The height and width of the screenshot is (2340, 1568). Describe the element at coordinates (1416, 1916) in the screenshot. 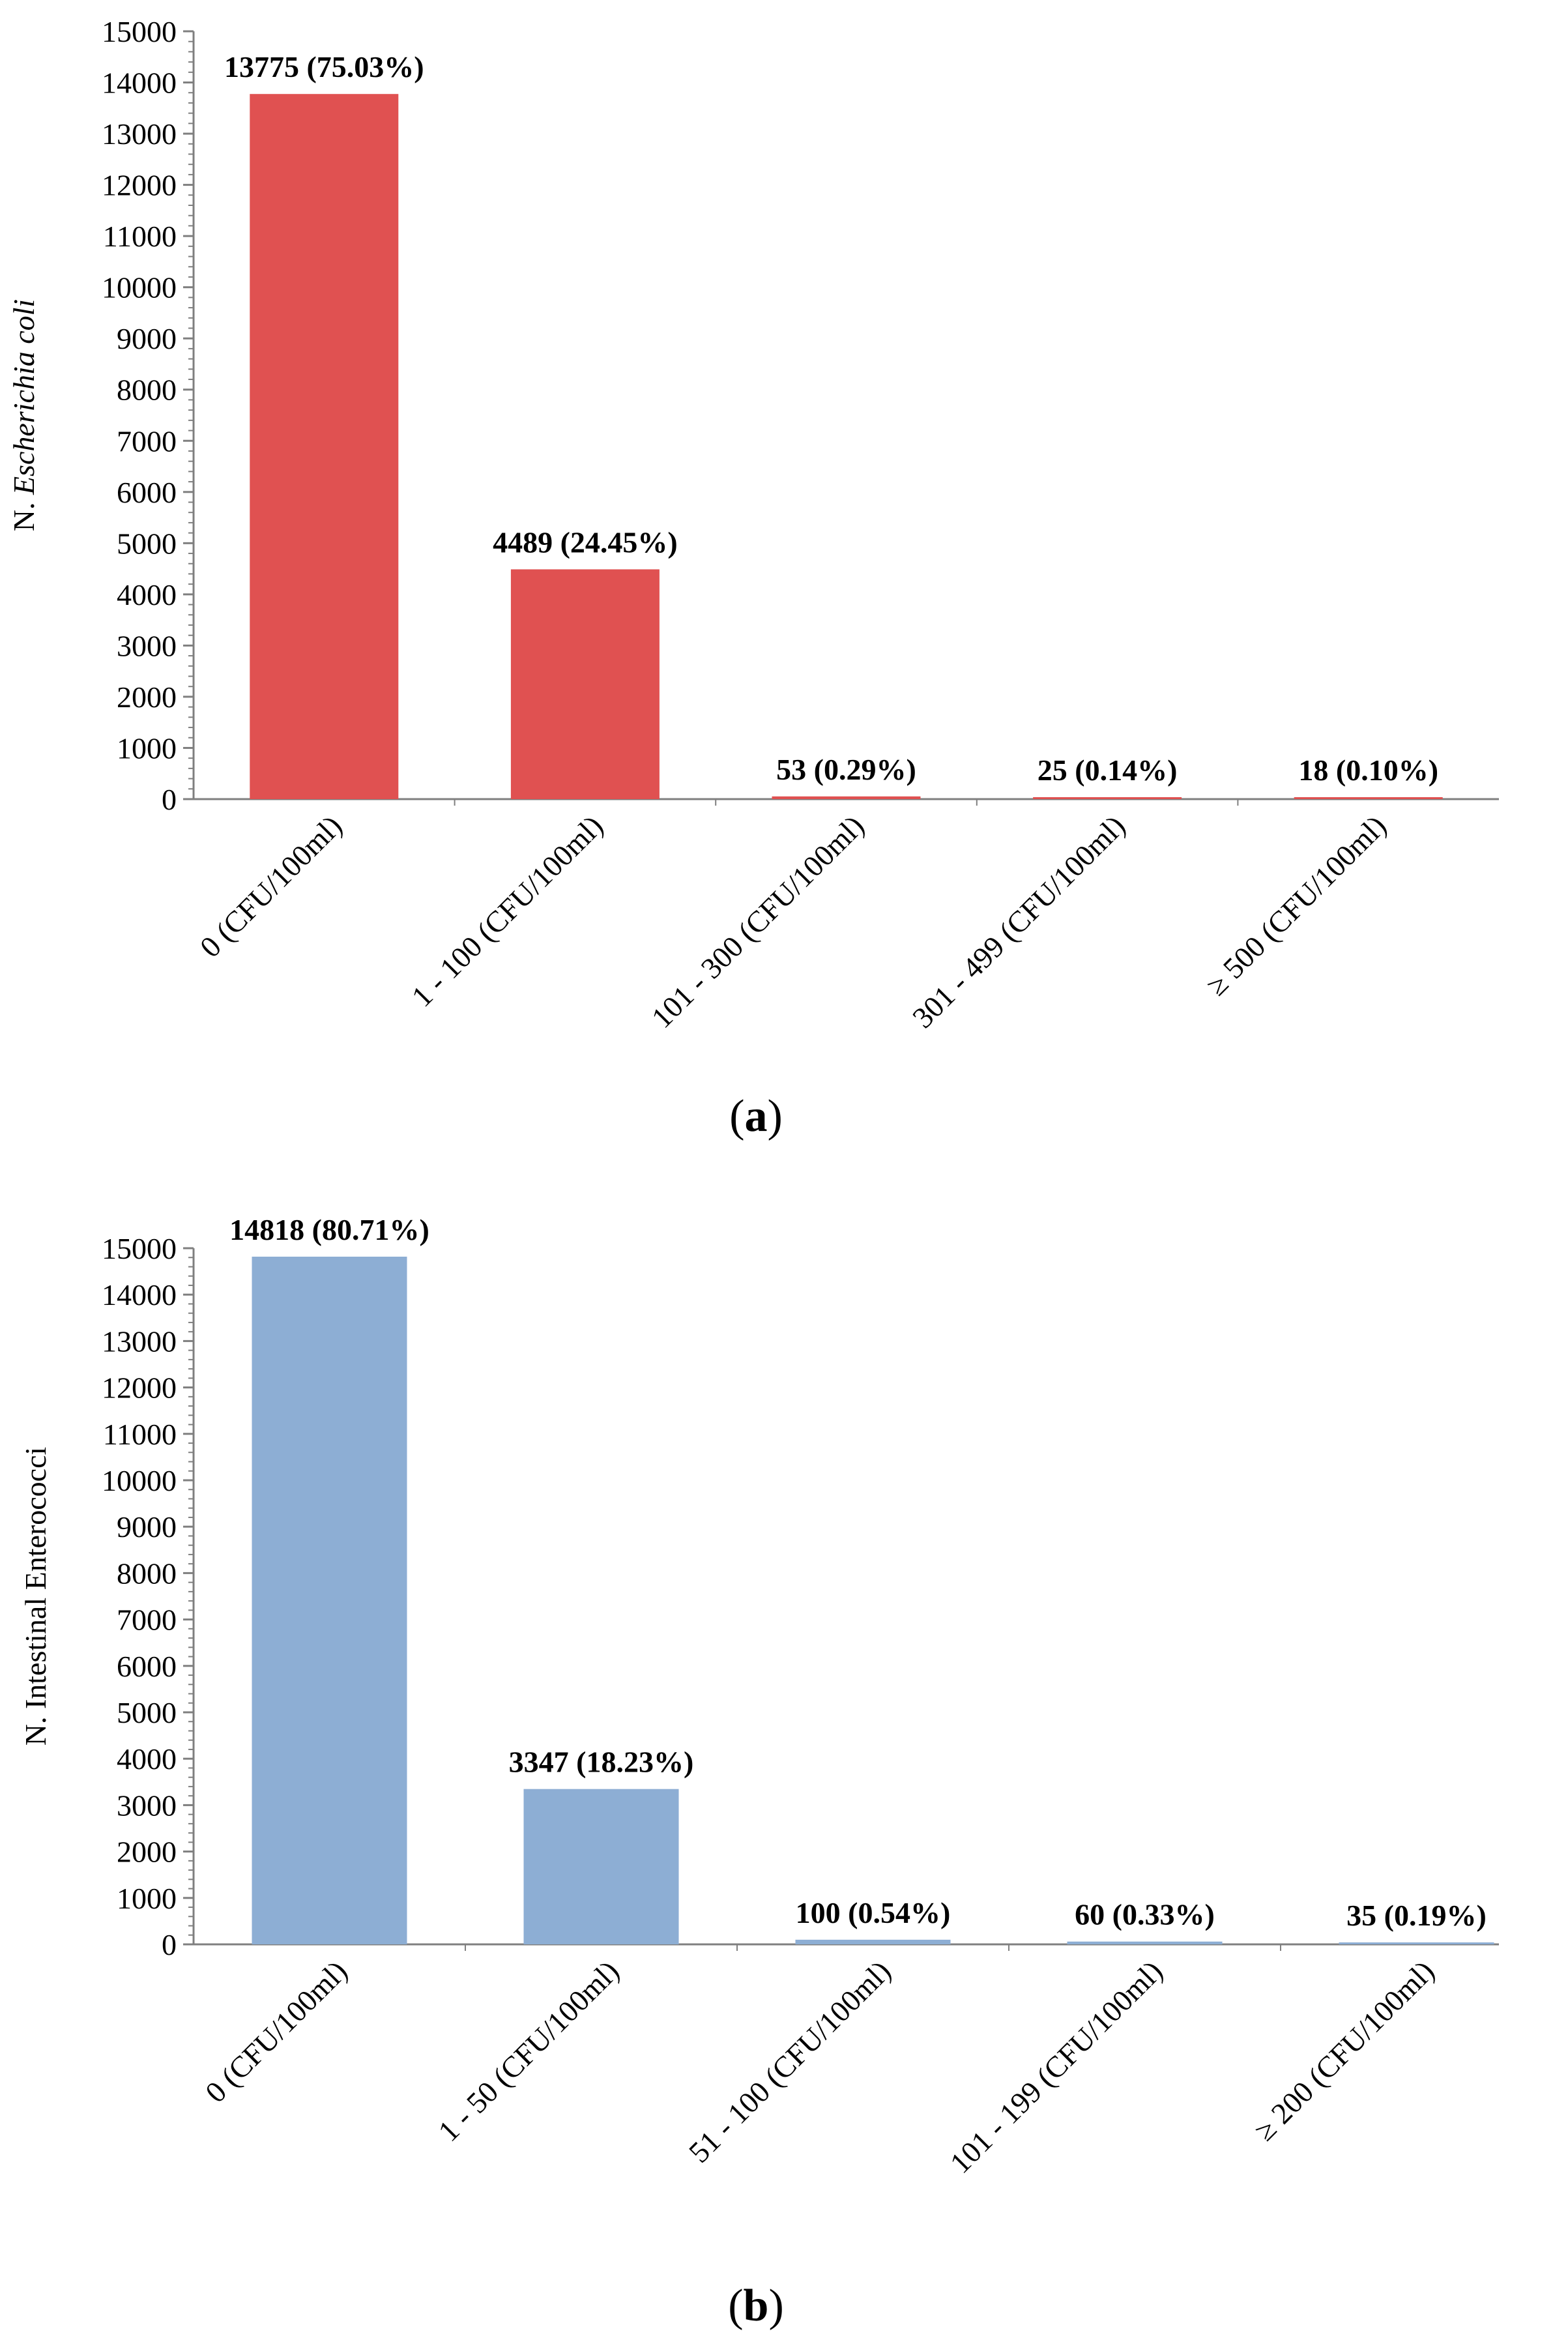

I see `data-label: 35 (0.19%)` at that location.